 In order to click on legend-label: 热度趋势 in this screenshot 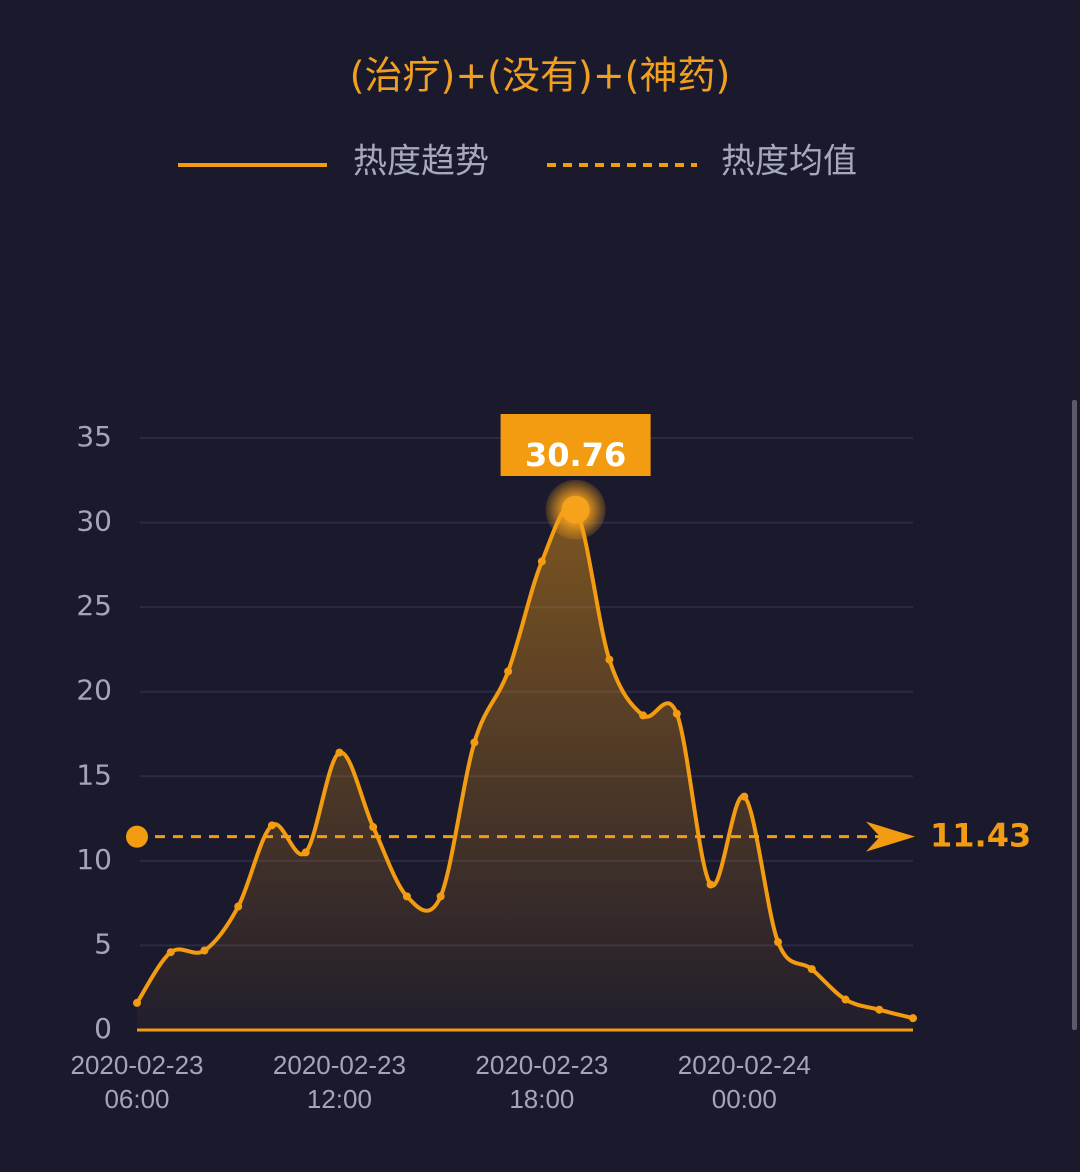, I will do `click(421, 162)`.